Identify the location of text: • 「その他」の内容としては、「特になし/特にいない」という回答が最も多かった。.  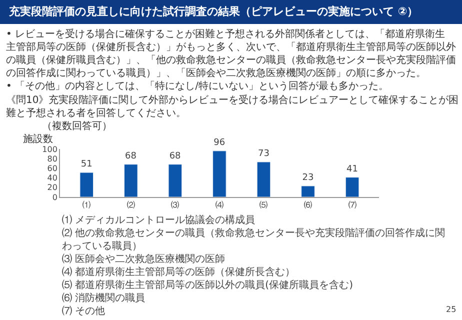
(197, 86).